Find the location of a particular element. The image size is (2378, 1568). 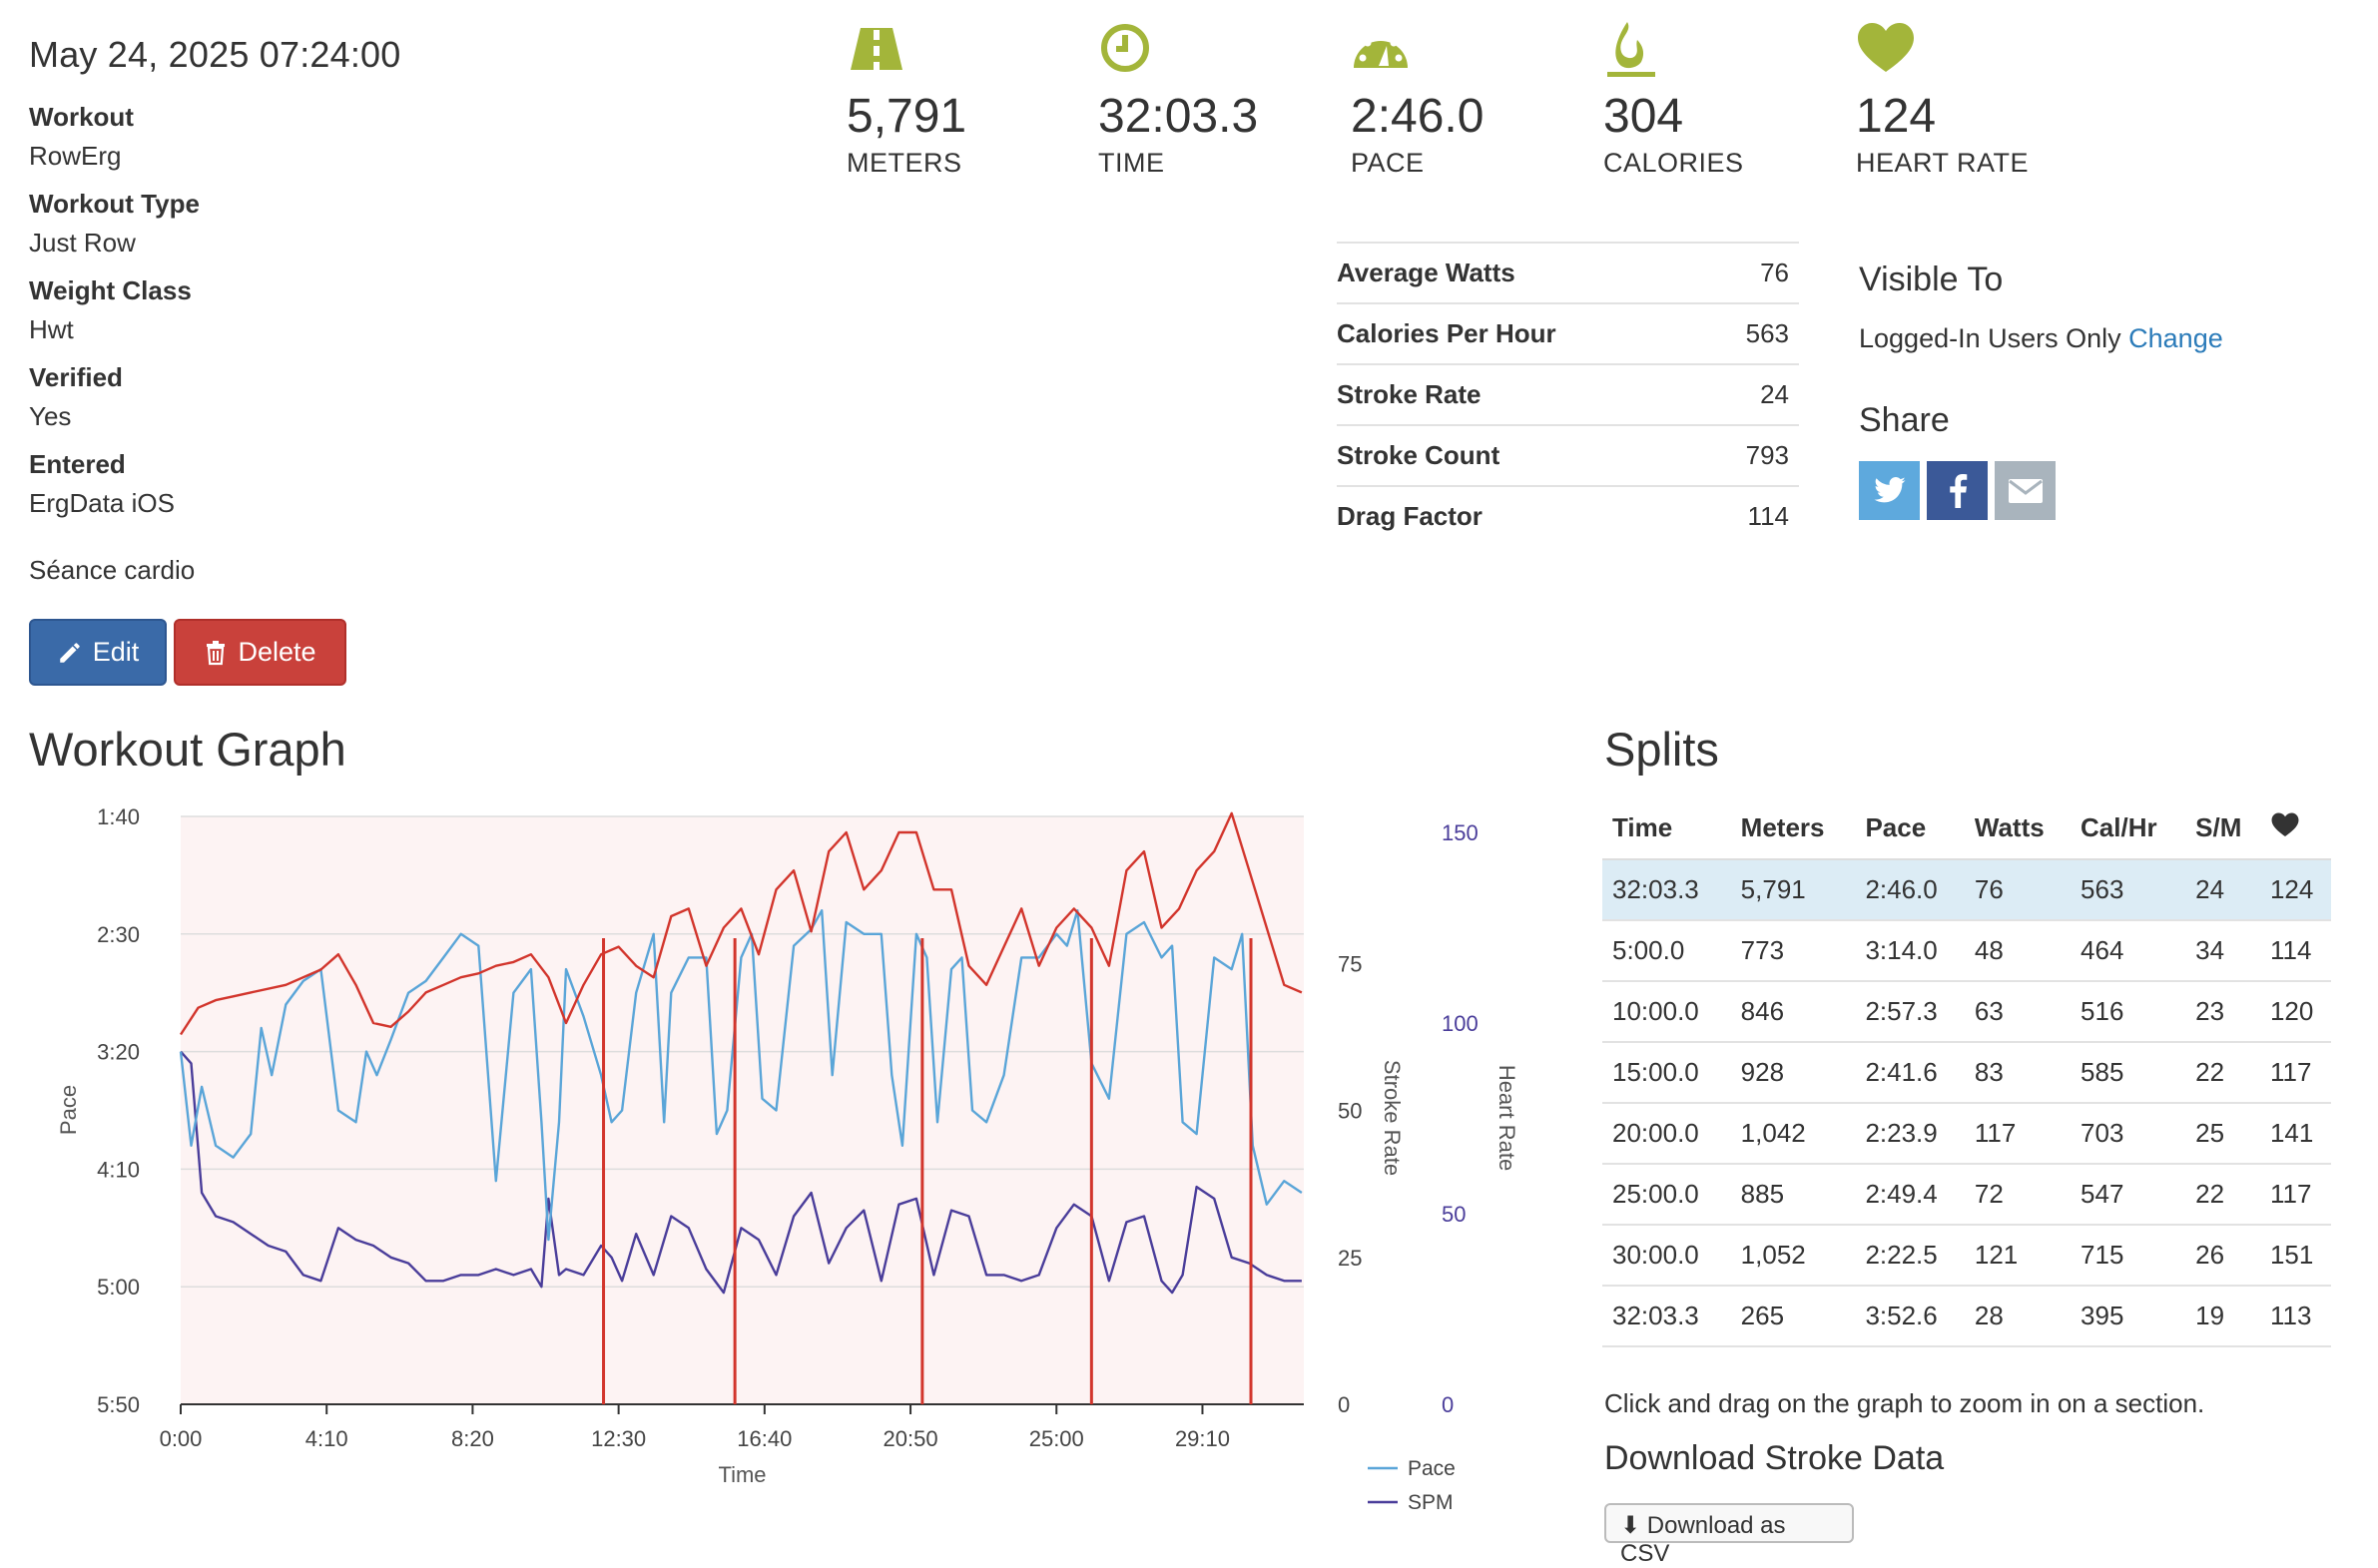

split-cell: 2:23.9 is located at coordinates (1910, 1134).